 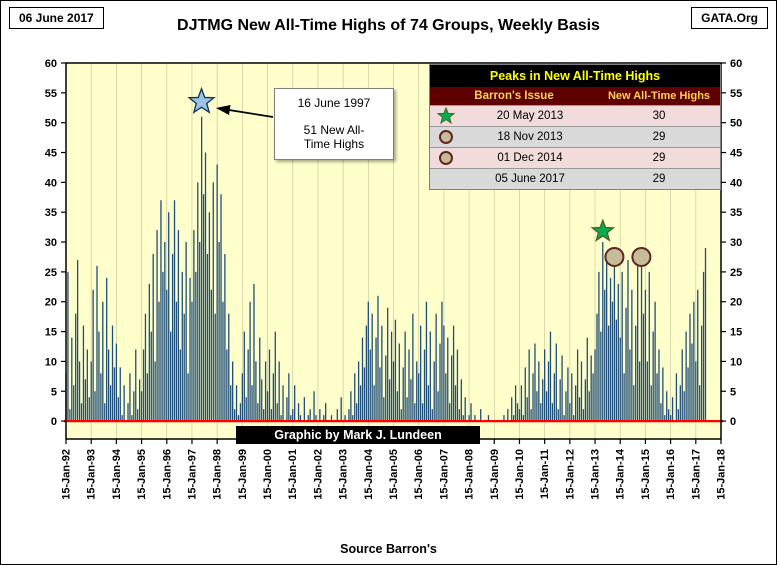 I want to click on row-date: 05 June 2017, so click(x=530, y=179).